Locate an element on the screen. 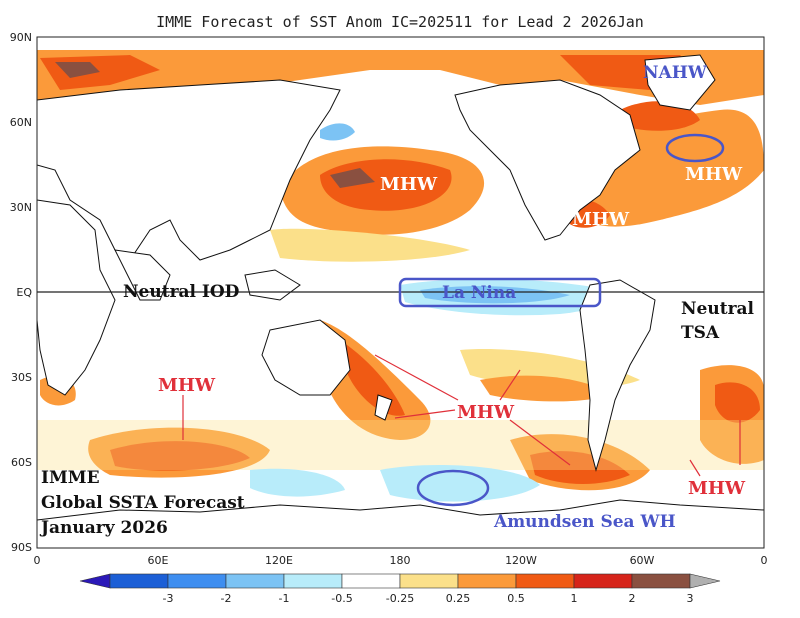 This screenshot has height=618, width=800. la-nina-label: La Nina is located at coordinates (479, 293).